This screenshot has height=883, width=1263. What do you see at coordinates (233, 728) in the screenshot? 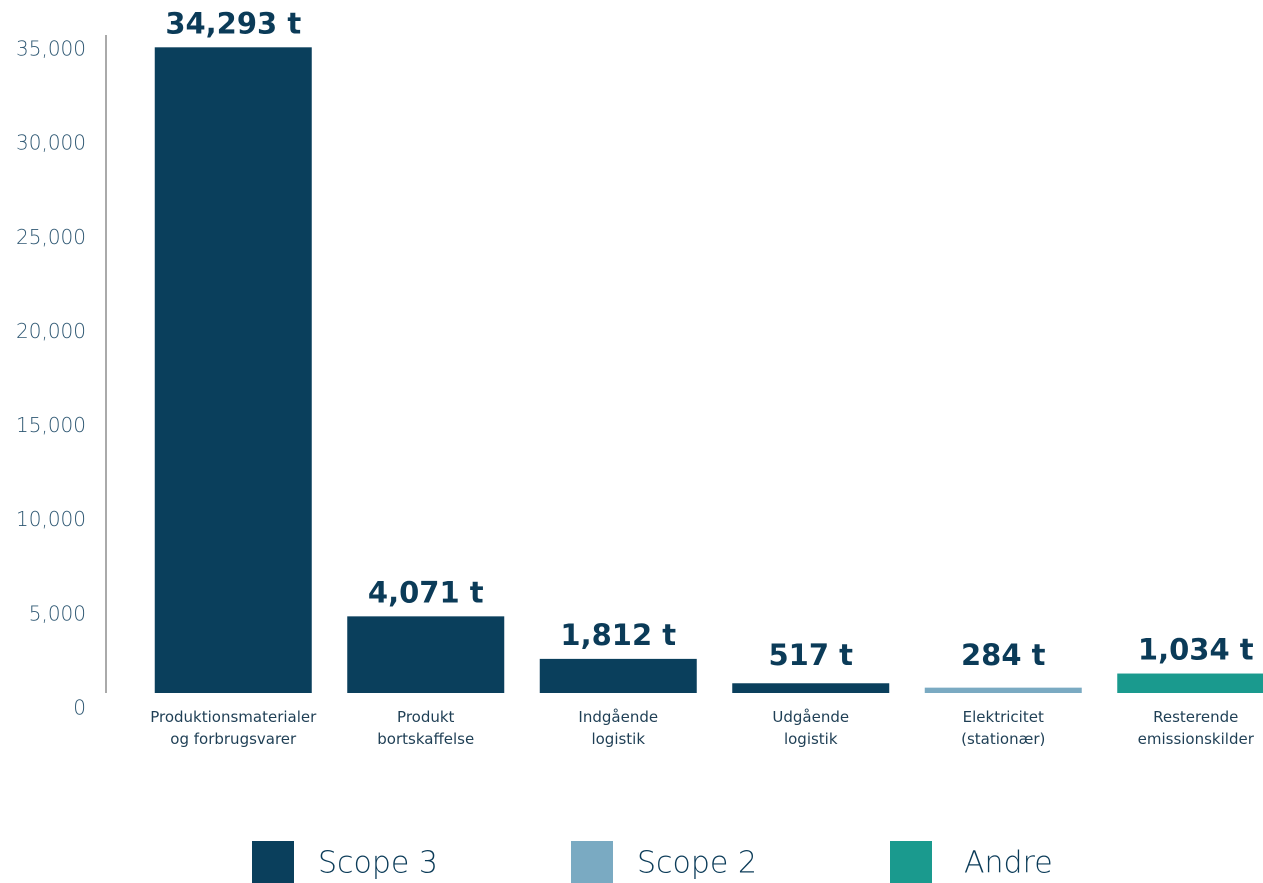
I see `x-tick-label: Produktionsmaterialer og forbrugsvarer` at bounding box center [233, 728].